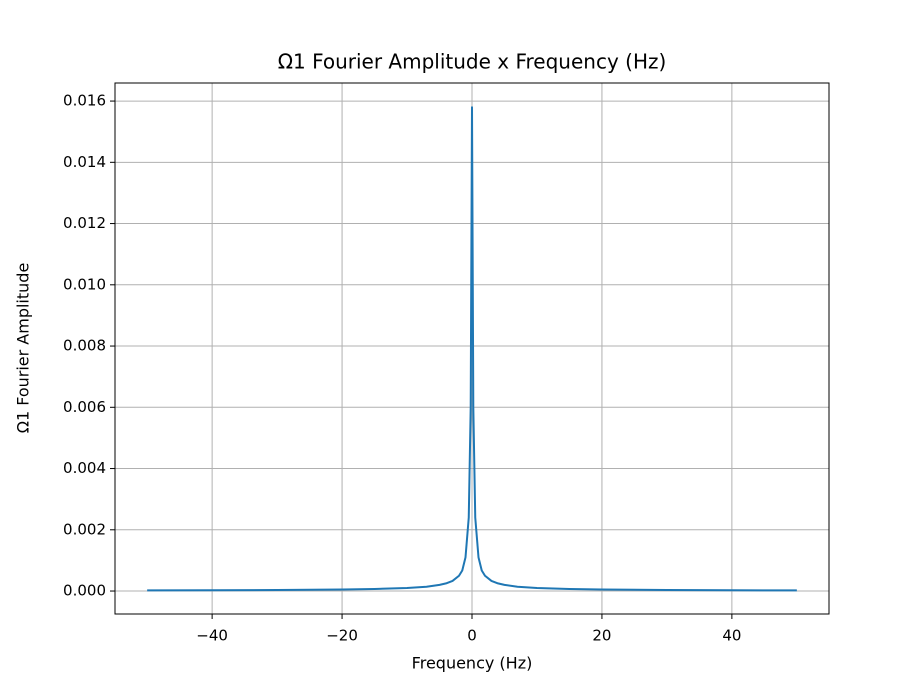  Describe the element at coordinates (472, 62) in the screenshot. I see `chart-title: Ω1 Fourier Amplitude x Frequency (Hz)` at that location.